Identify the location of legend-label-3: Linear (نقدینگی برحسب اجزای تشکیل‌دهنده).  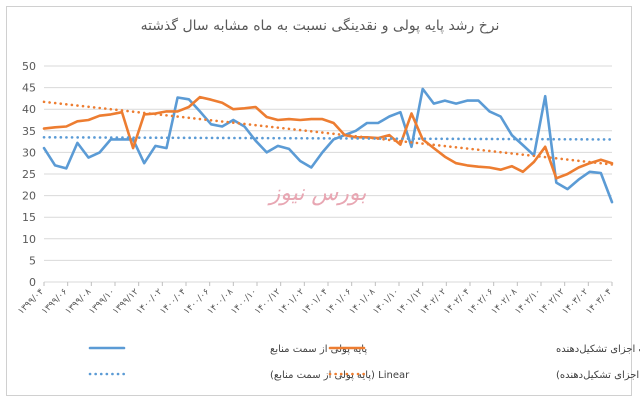
(598, 375).